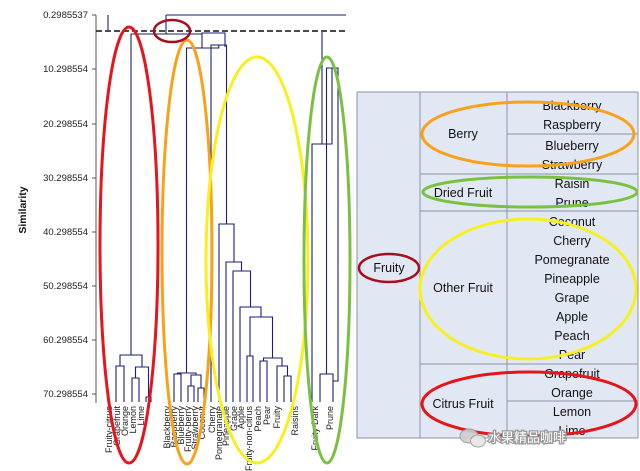 This screenshot has width=640, height=471. I want to click on y-tick-label: 50.298554, so click(65, 286).